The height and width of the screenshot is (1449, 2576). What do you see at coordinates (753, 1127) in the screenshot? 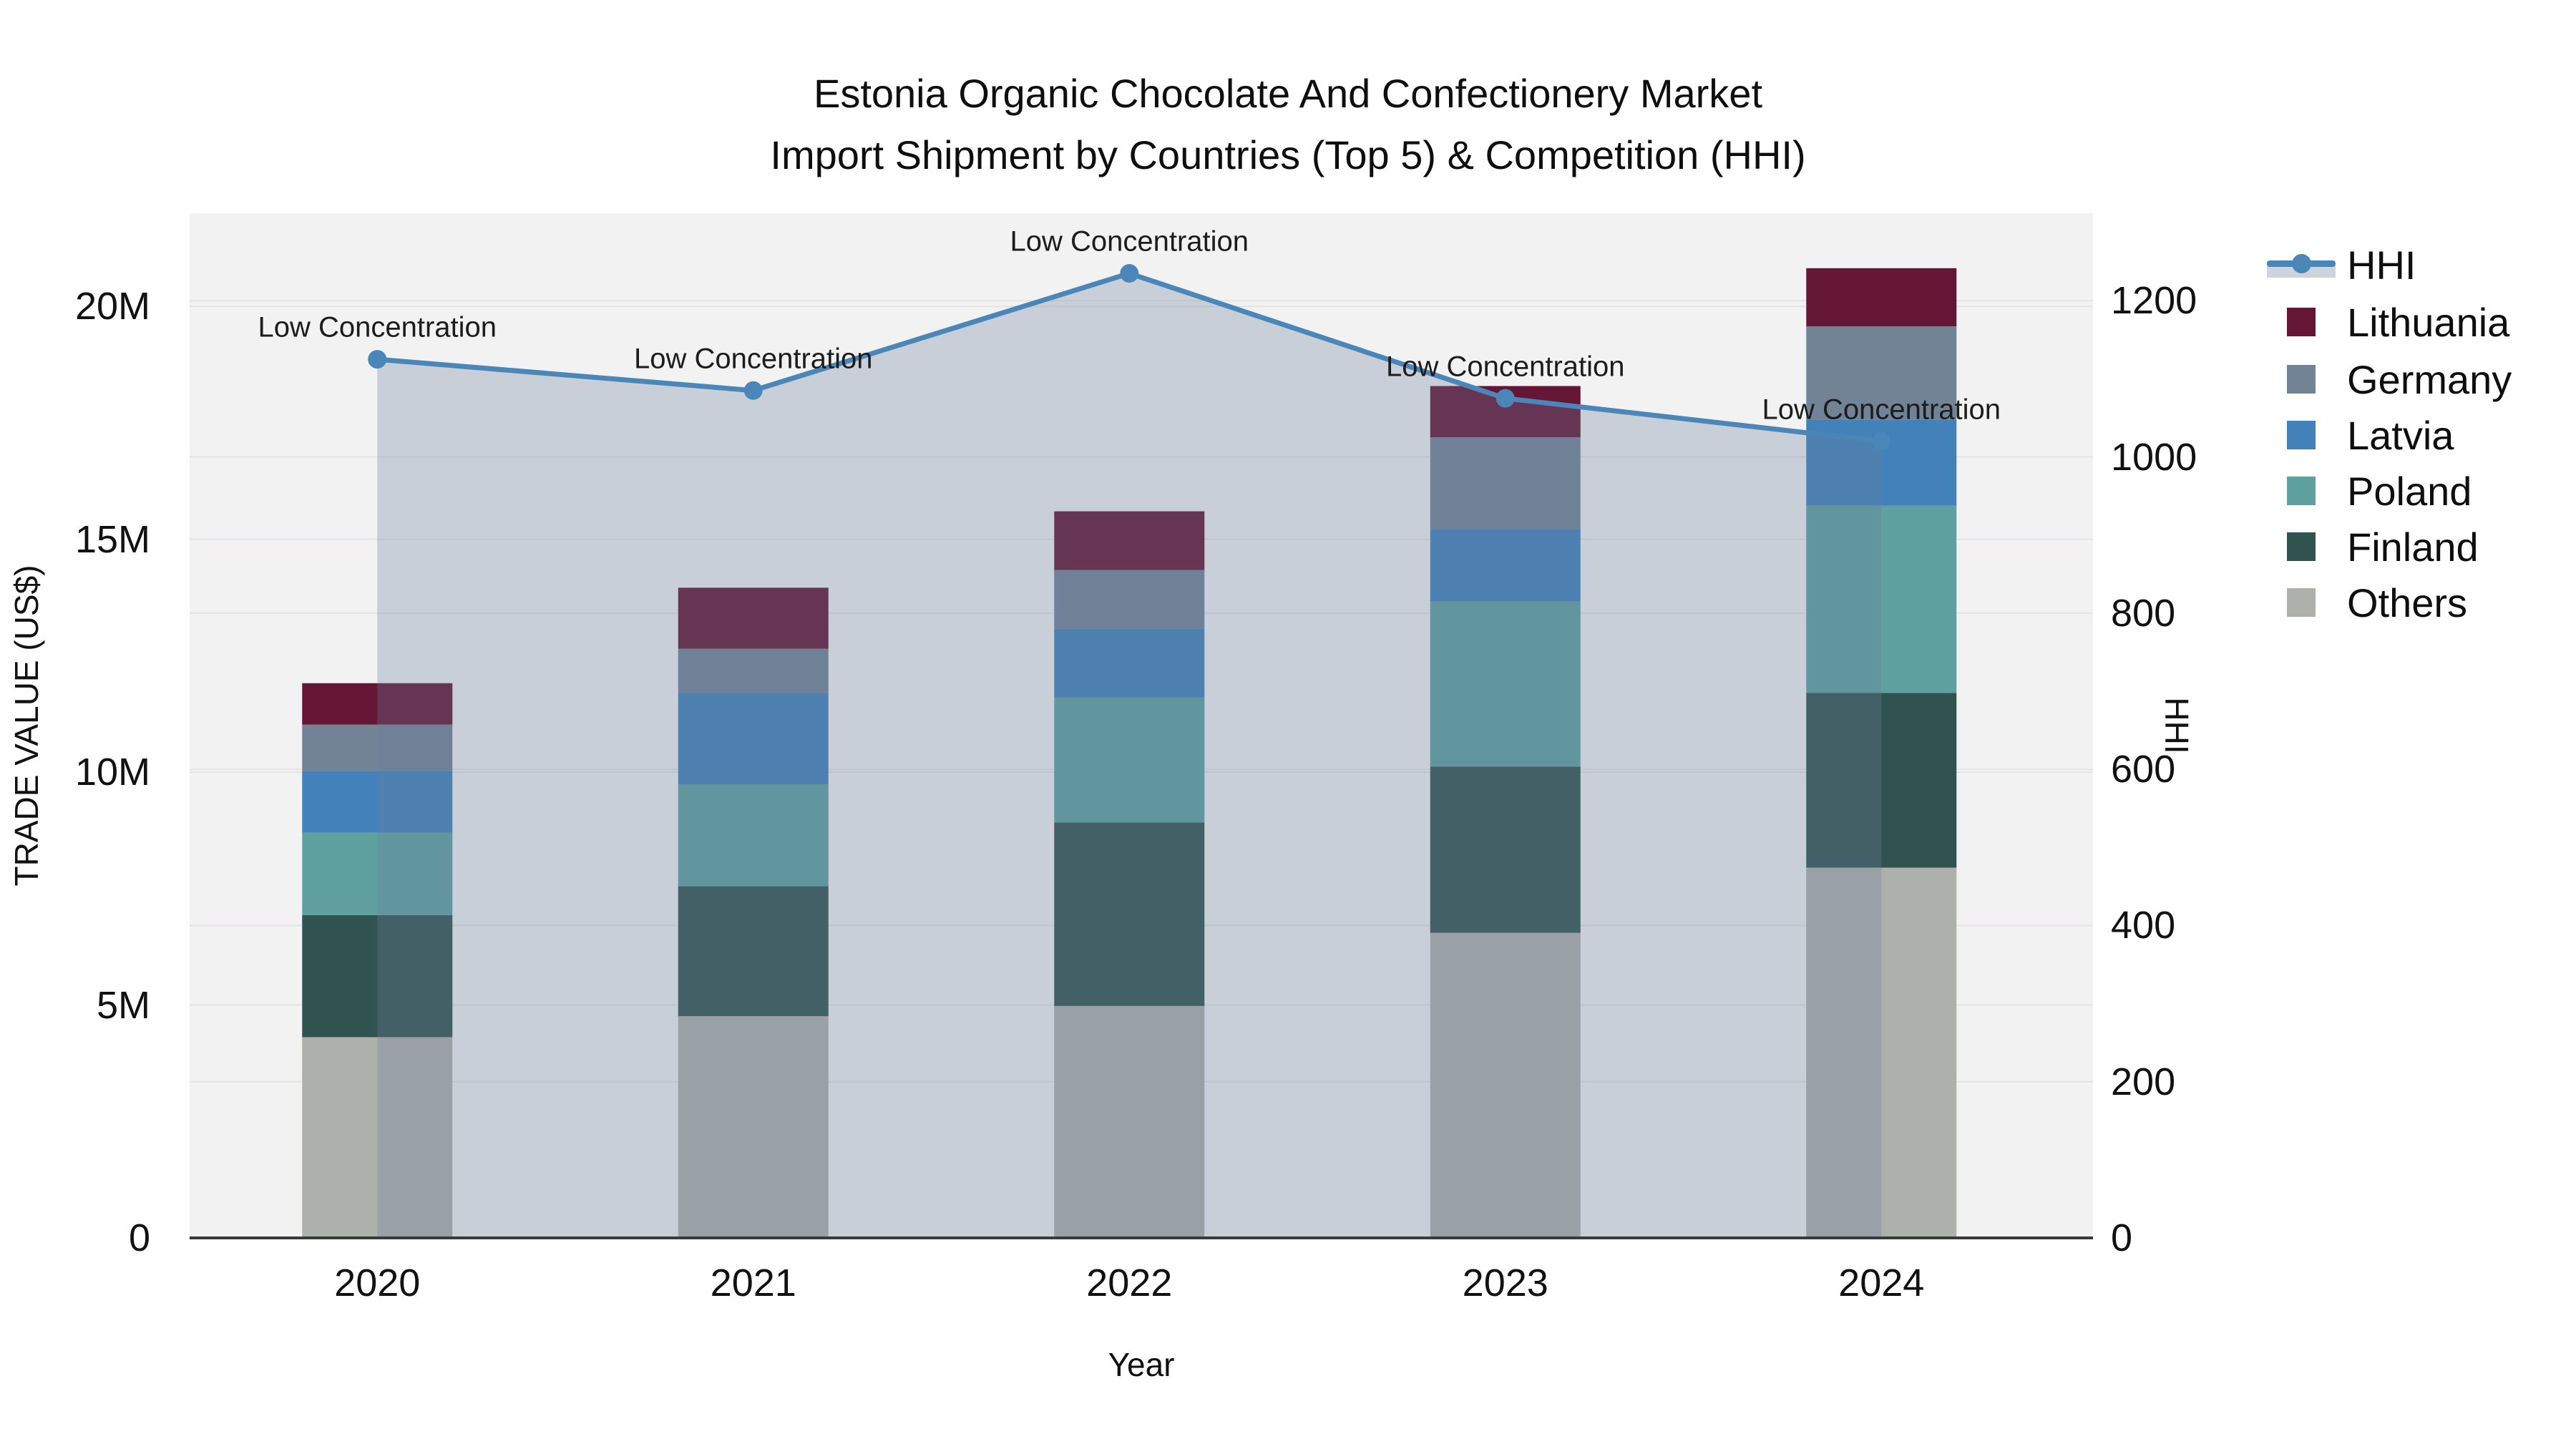
I see `bar-segment-others-2021` at bounding box center [753, 1127].